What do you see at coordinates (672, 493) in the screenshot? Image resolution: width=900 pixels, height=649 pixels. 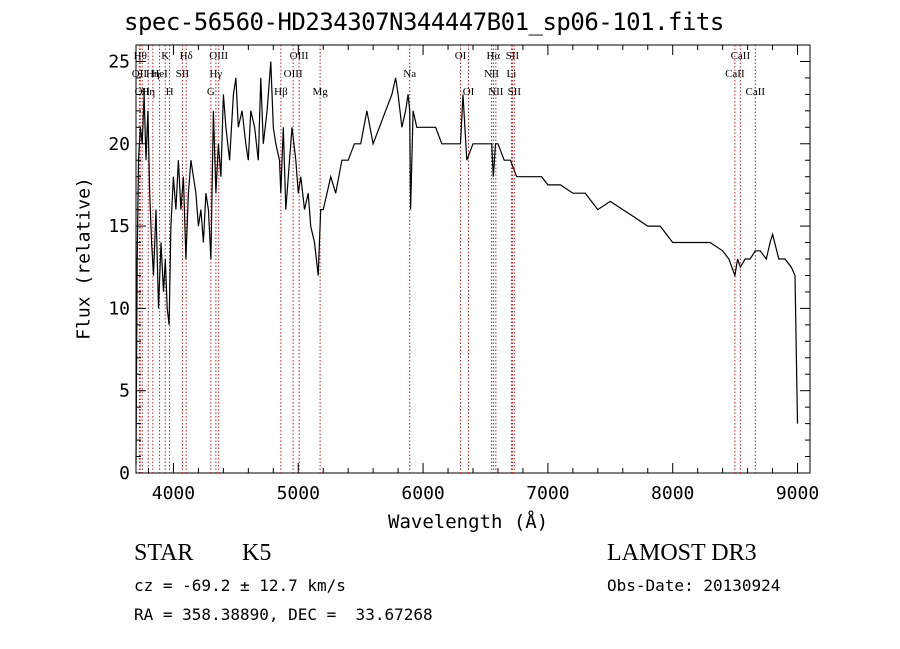 I see `x-tick-label: 8000` at bounding box center [672, 493].